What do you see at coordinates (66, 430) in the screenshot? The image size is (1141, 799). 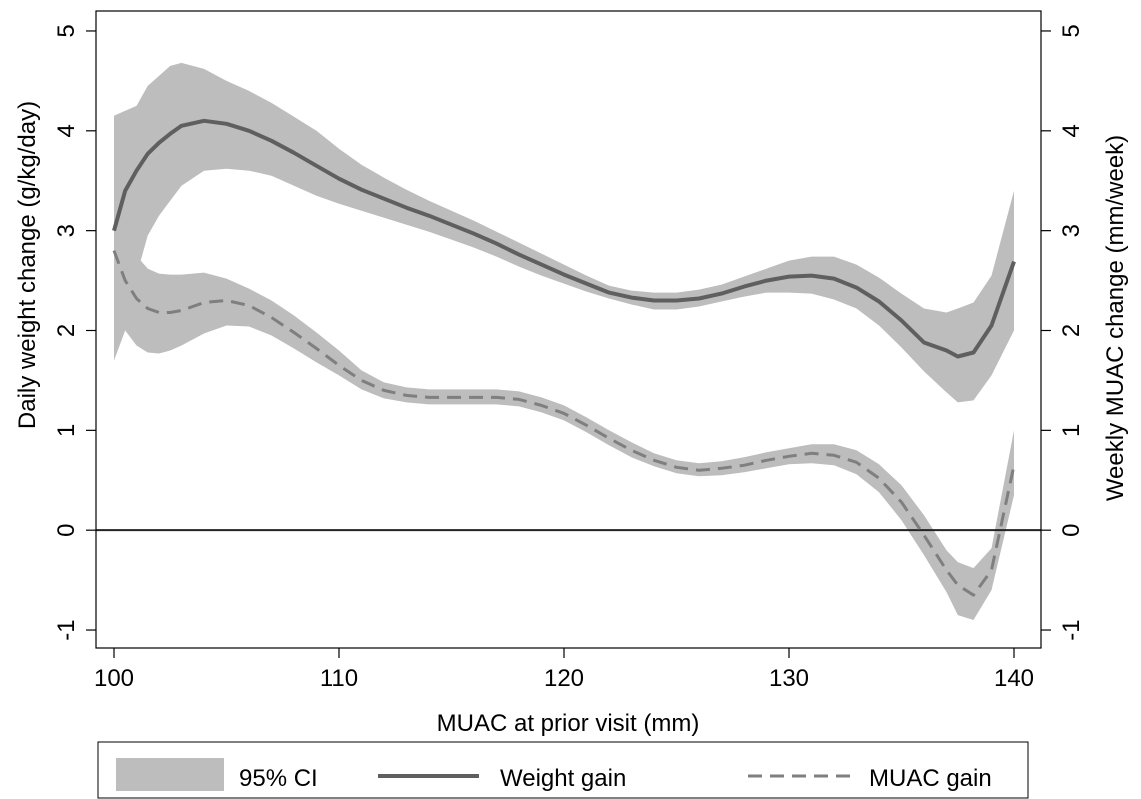 I see `y-left-tick-label: 1` at bounding box center [66, 430].